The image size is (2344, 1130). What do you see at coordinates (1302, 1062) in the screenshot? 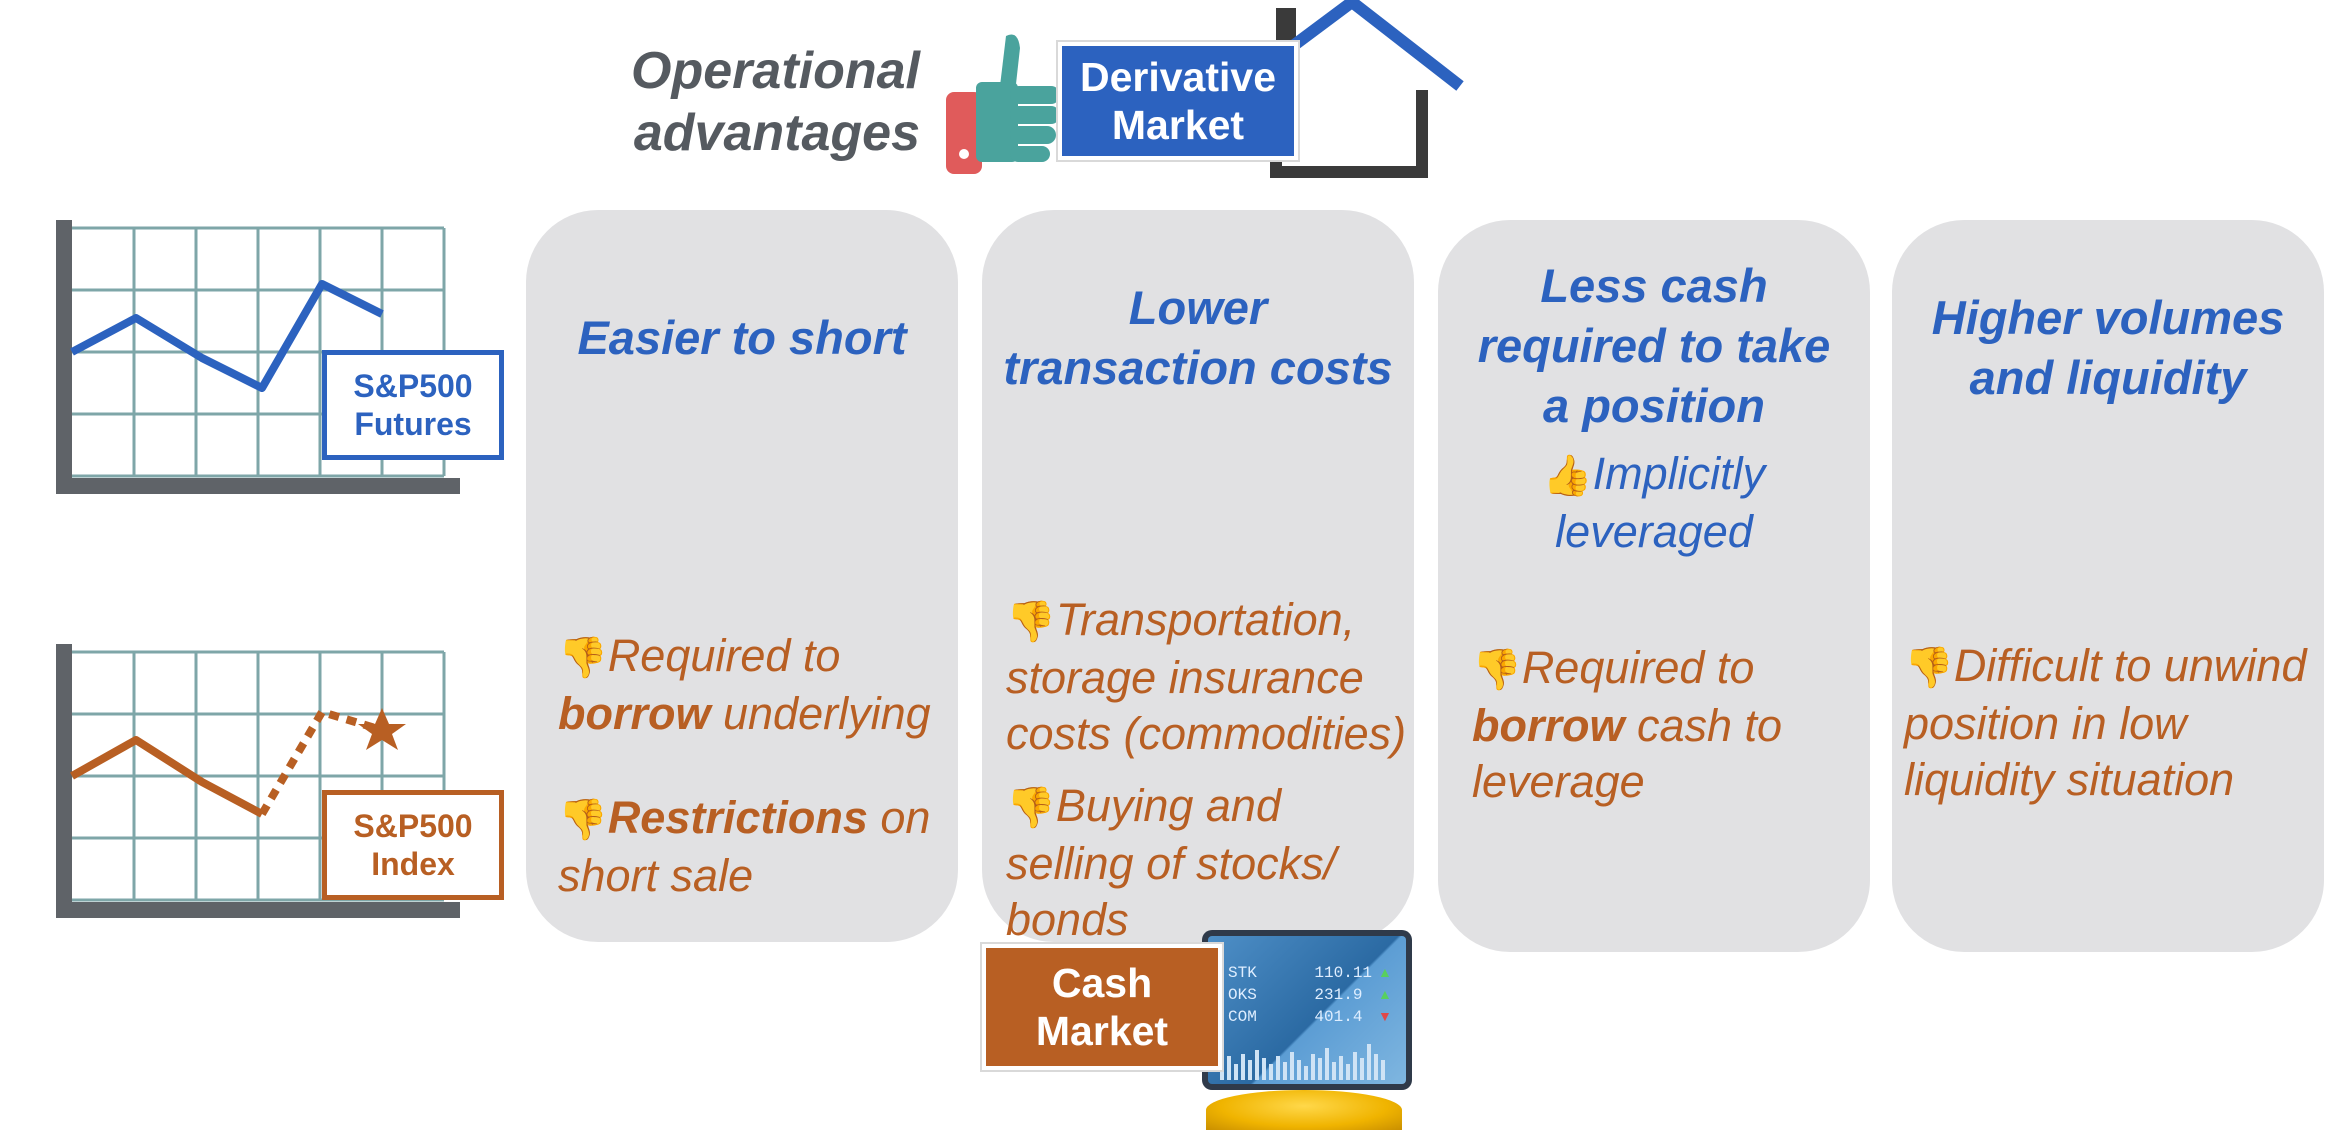
I see `ticker-bars-icon` at bounding box center [1302, 1062].